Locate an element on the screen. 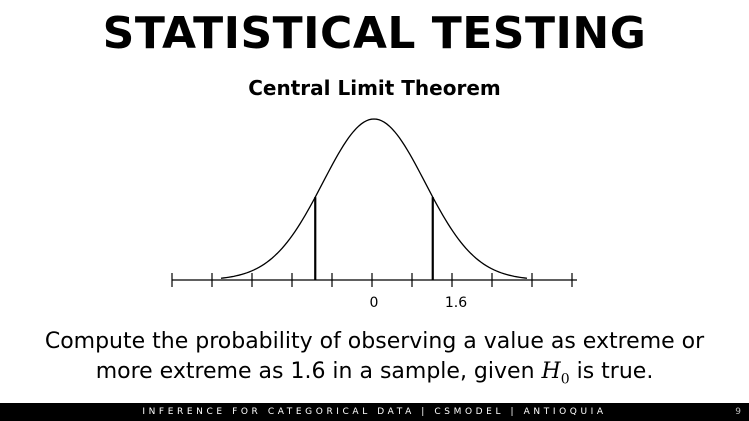 The width and height of the screenshot is (749, 421). x-axis-ticks is located at coordinates (372, 280).